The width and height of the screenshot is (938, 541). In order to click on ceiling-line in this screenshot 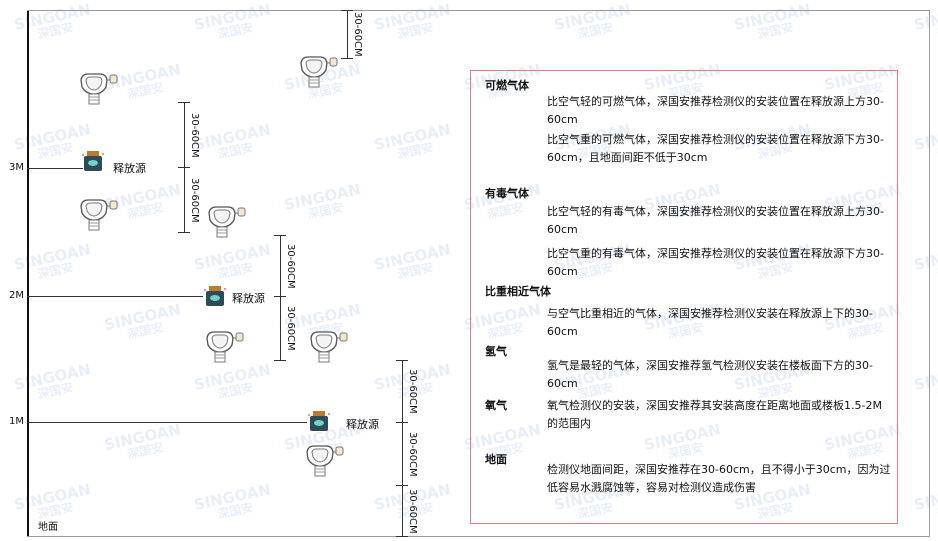, I will do `click(478, 10)`.